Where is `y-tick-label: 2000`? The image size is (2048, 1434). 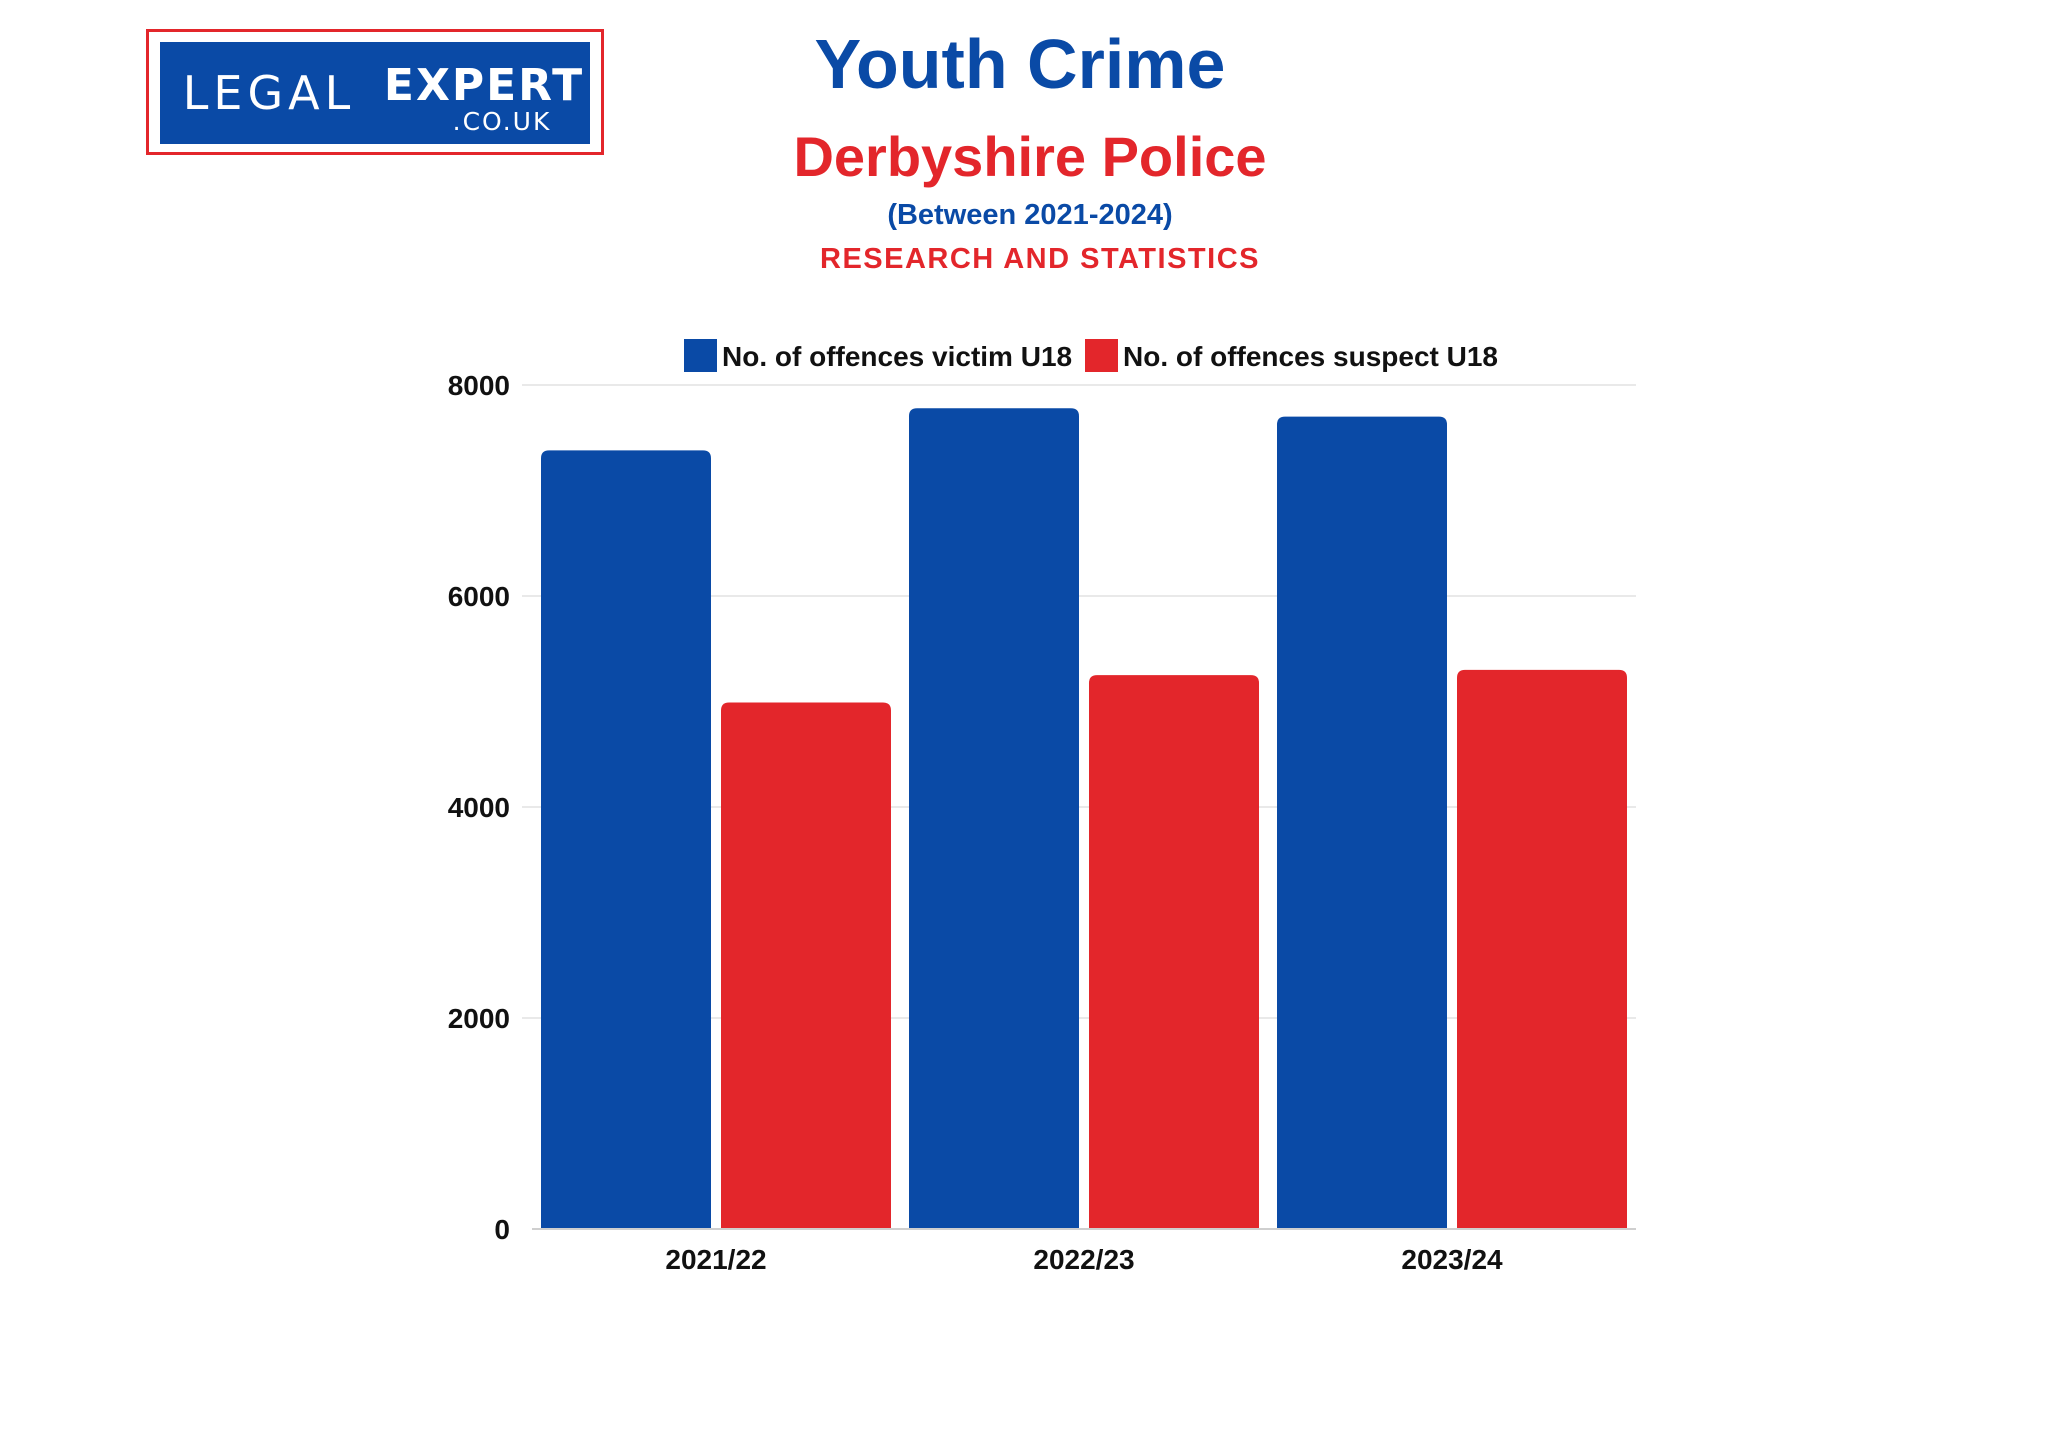
y-tick-label: 2000 is located at coordinates (479, 1018).